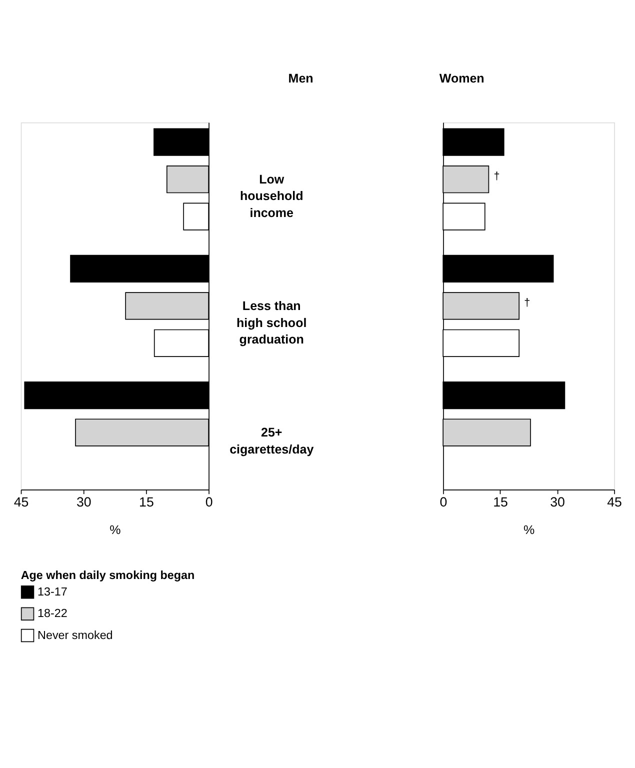  Describe the element at coordinates (53, 591) in the screenshot. I see `legend-label: 13-17` at that location.